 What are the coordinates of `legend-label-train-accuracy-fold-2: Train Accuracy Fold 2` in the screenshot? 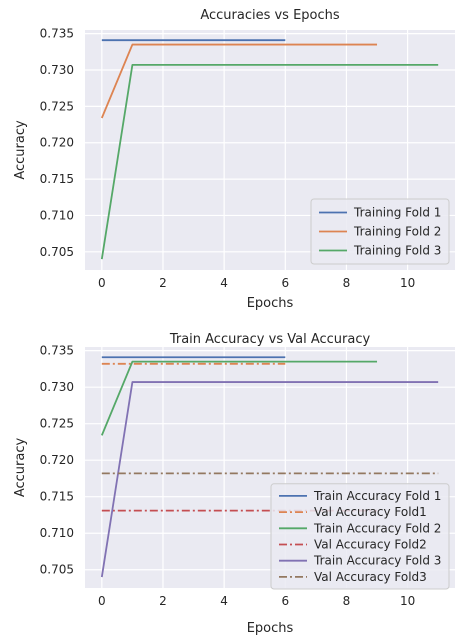 It's located at (377, 528).